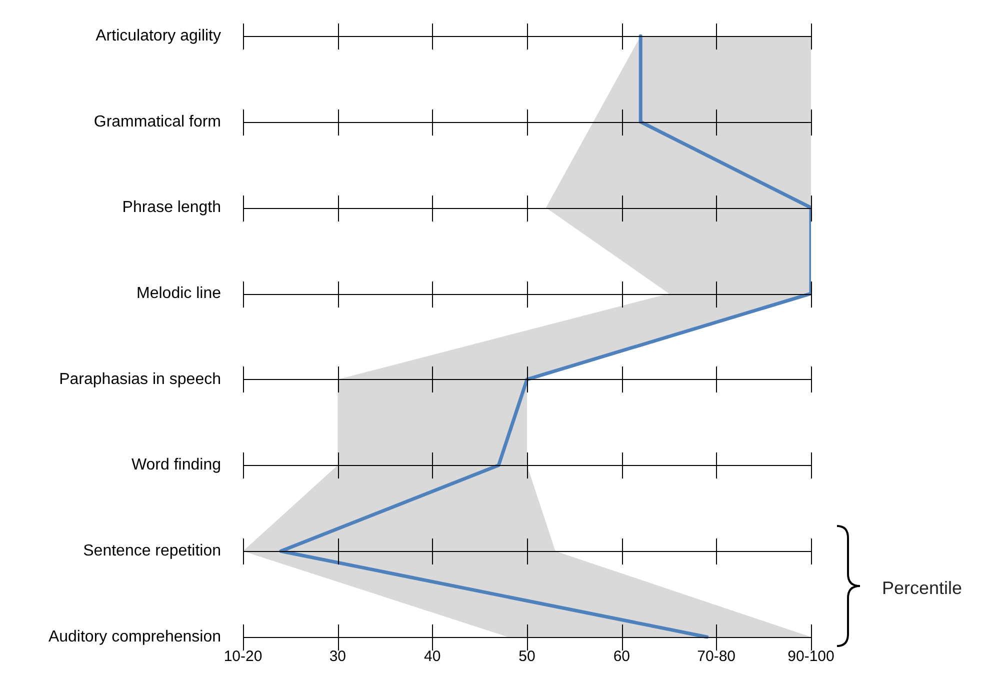 This screenshot has width=982, height=675. Describe the element at coordinates (134, 637) in the screenshot. I see `y-tick-label: Auditory comprehension` at that location.